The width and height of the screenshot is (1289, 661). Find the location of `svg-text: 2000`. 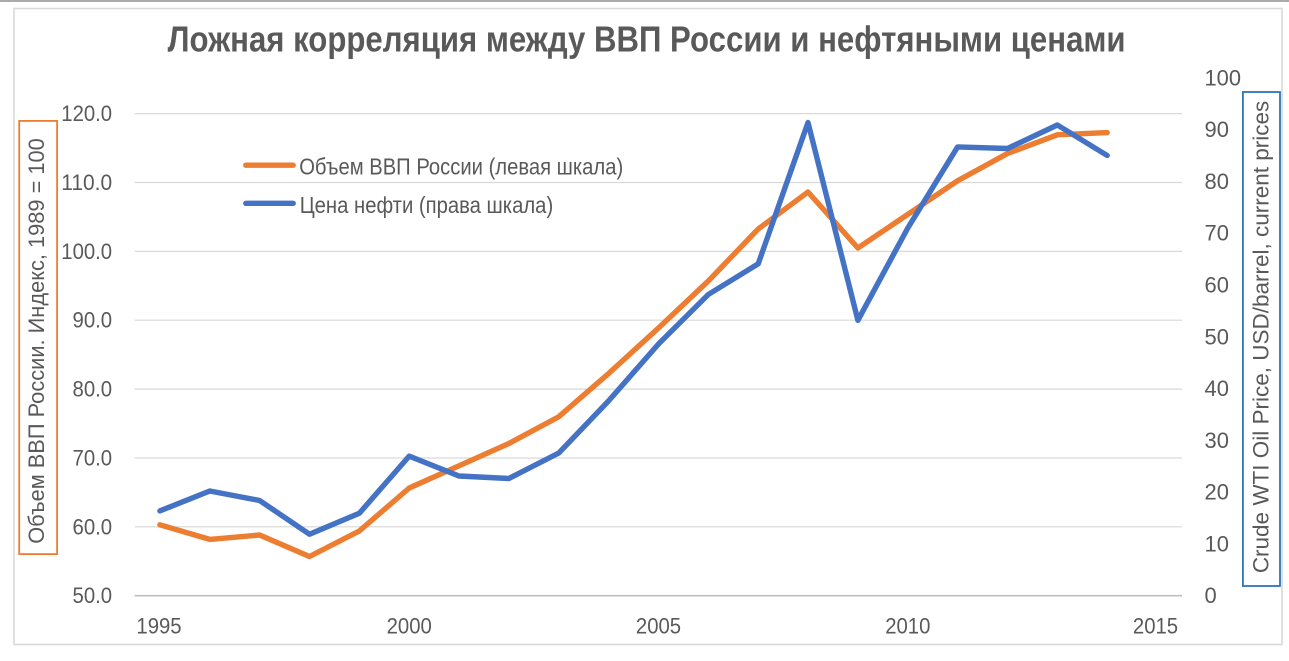

svg-text: 2000 is located at coordinates (409, 625).